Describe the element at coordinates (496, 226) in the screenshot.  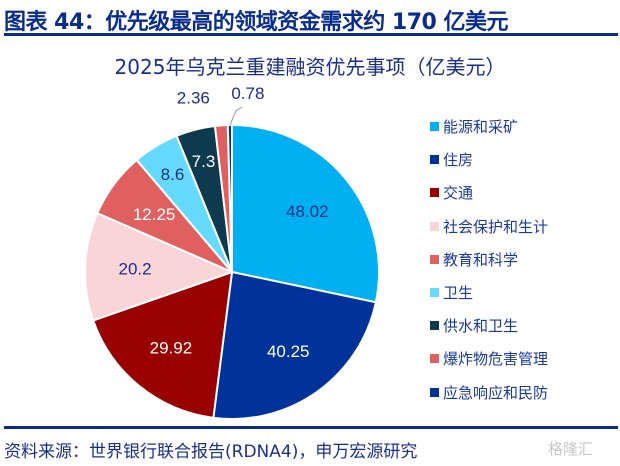
I see `legend-label: 社会保护和生计` at that location.